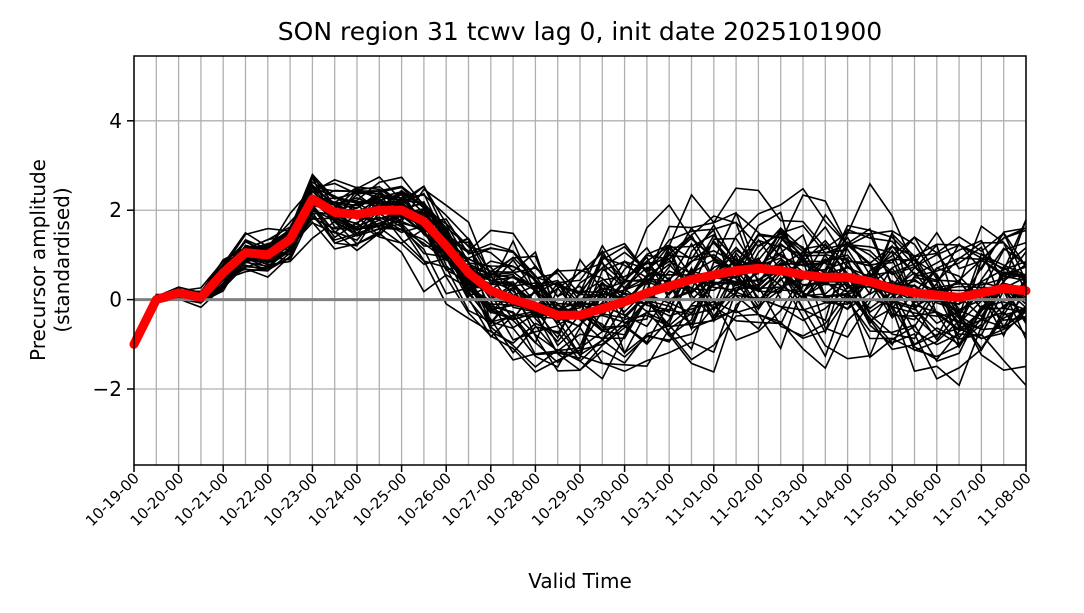 The height and width of the screenshot is (613, 1084). I want to click on y-axis-label-units: (standardised), so click(62, 259).